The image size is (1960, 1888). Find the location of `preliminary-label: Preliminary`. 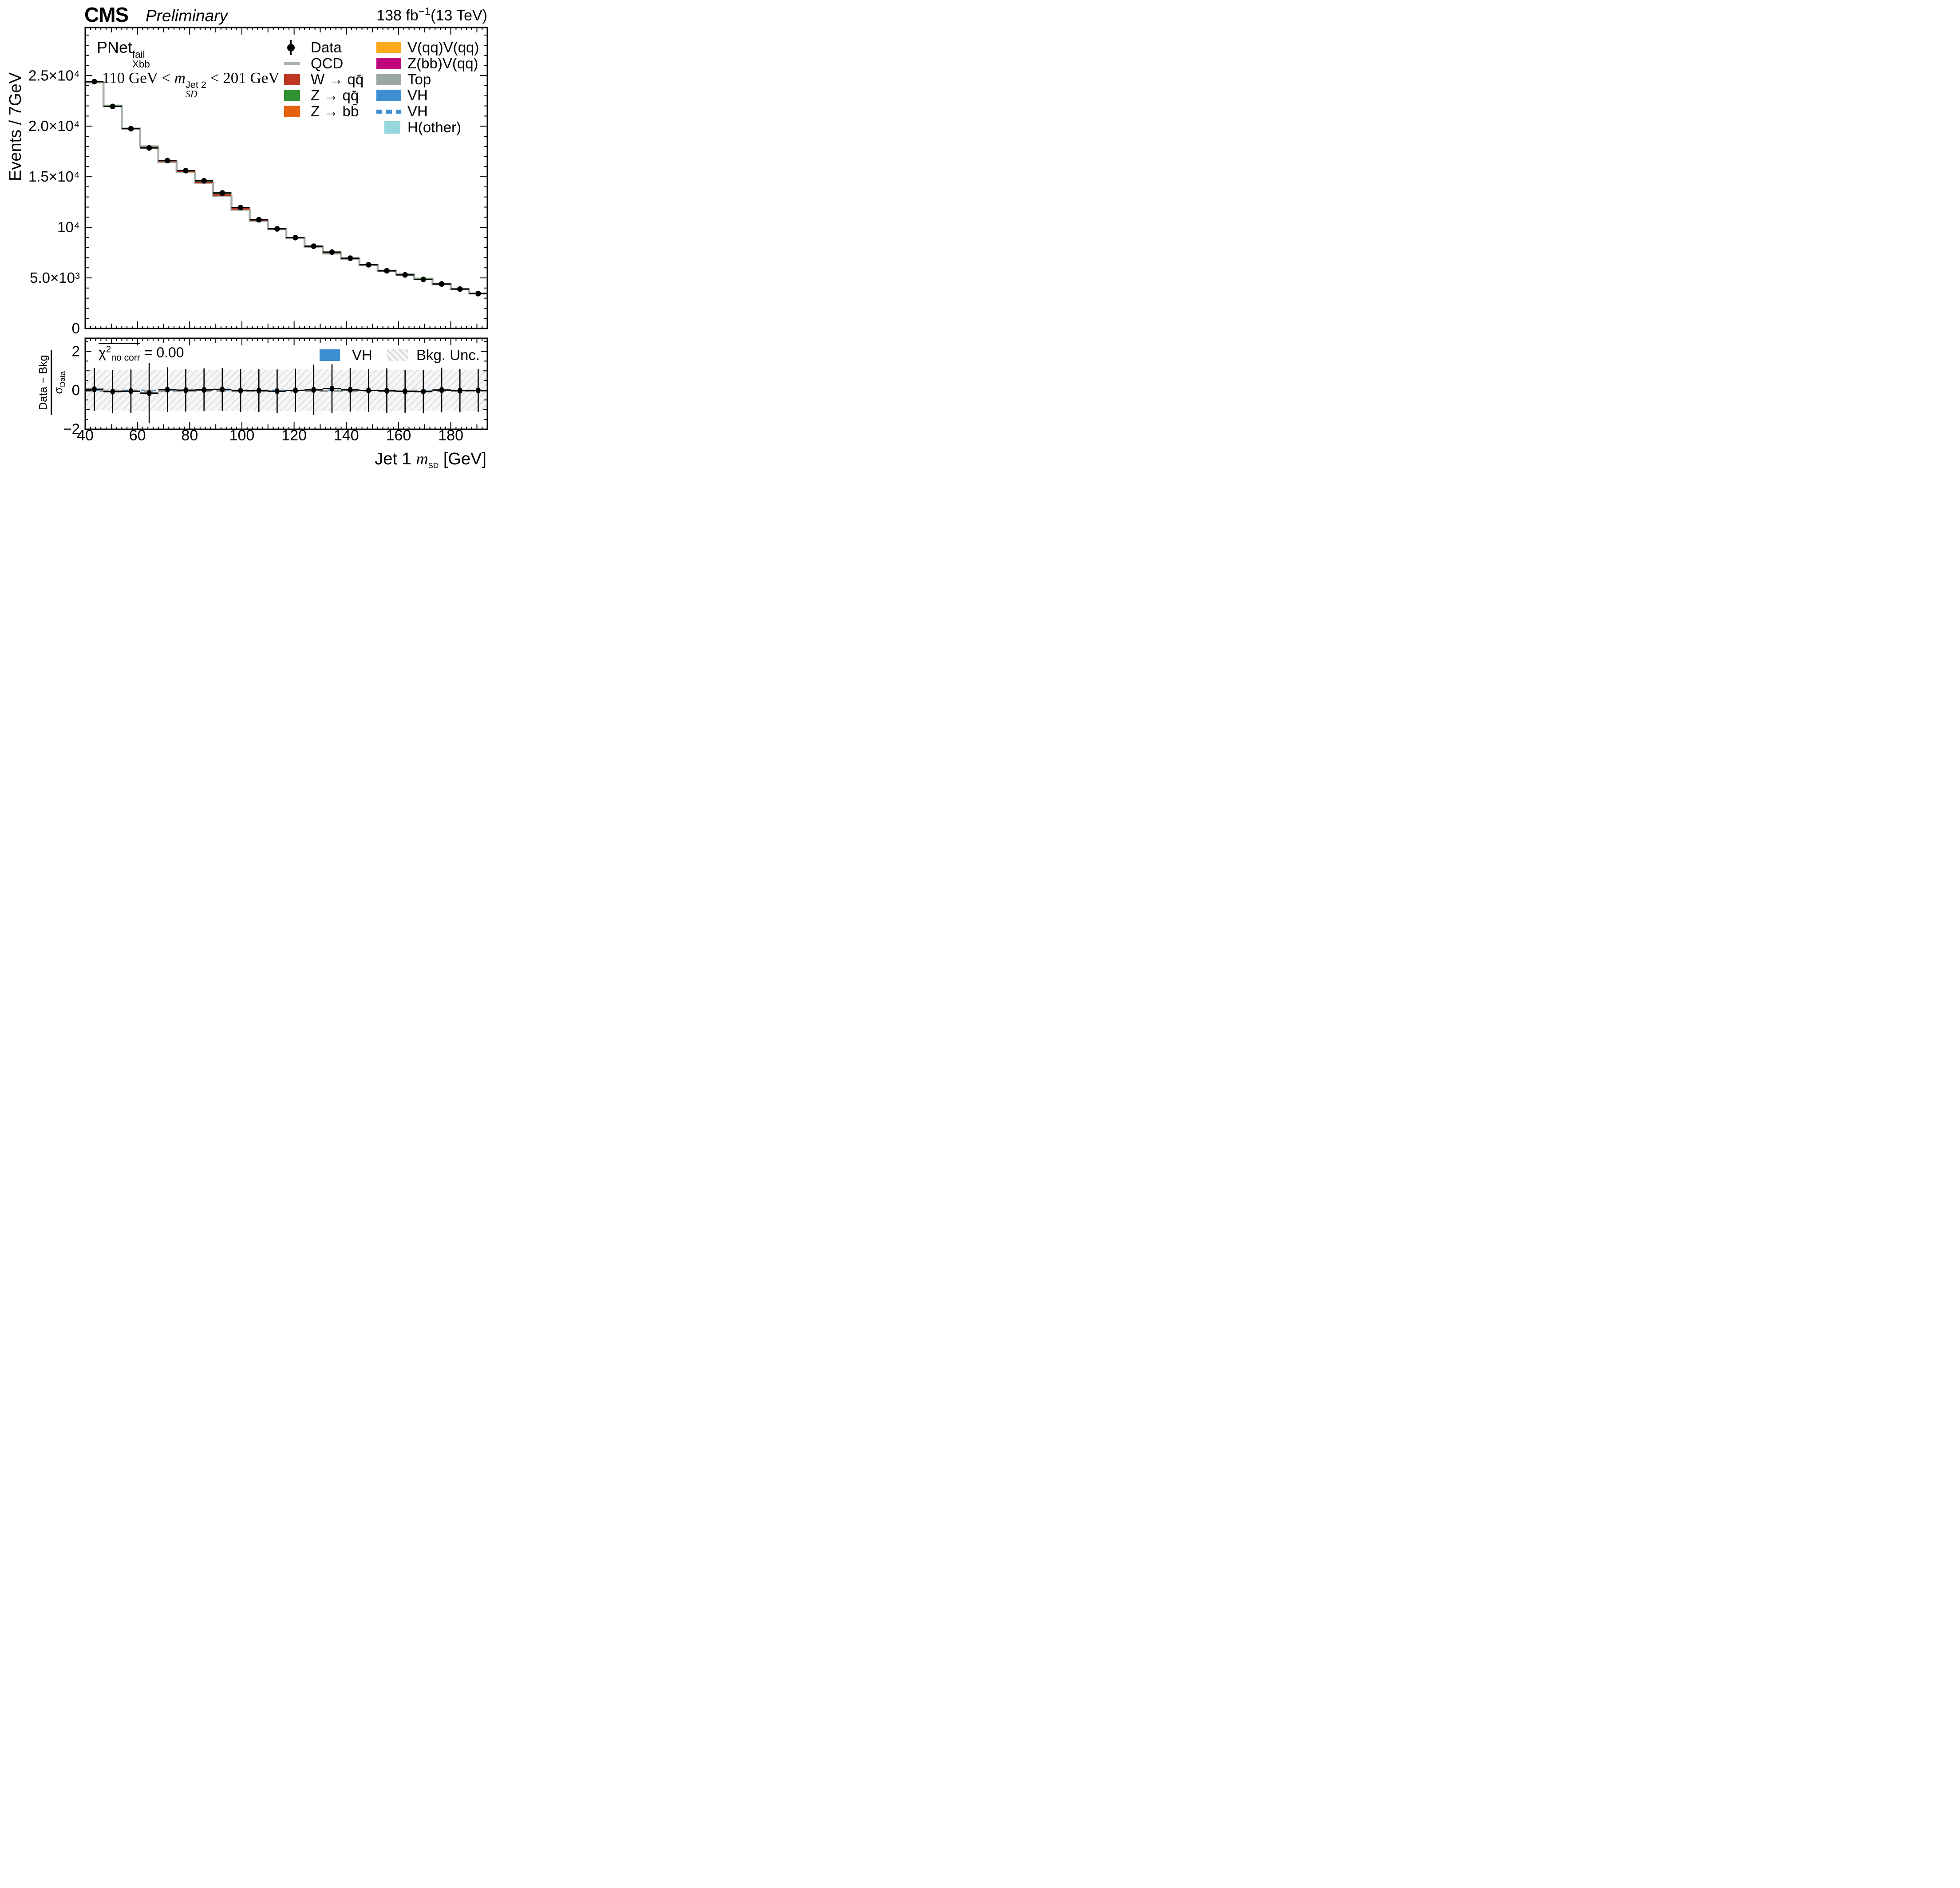

preliminary-label: Preliminary is located at coordinates (187, 16).